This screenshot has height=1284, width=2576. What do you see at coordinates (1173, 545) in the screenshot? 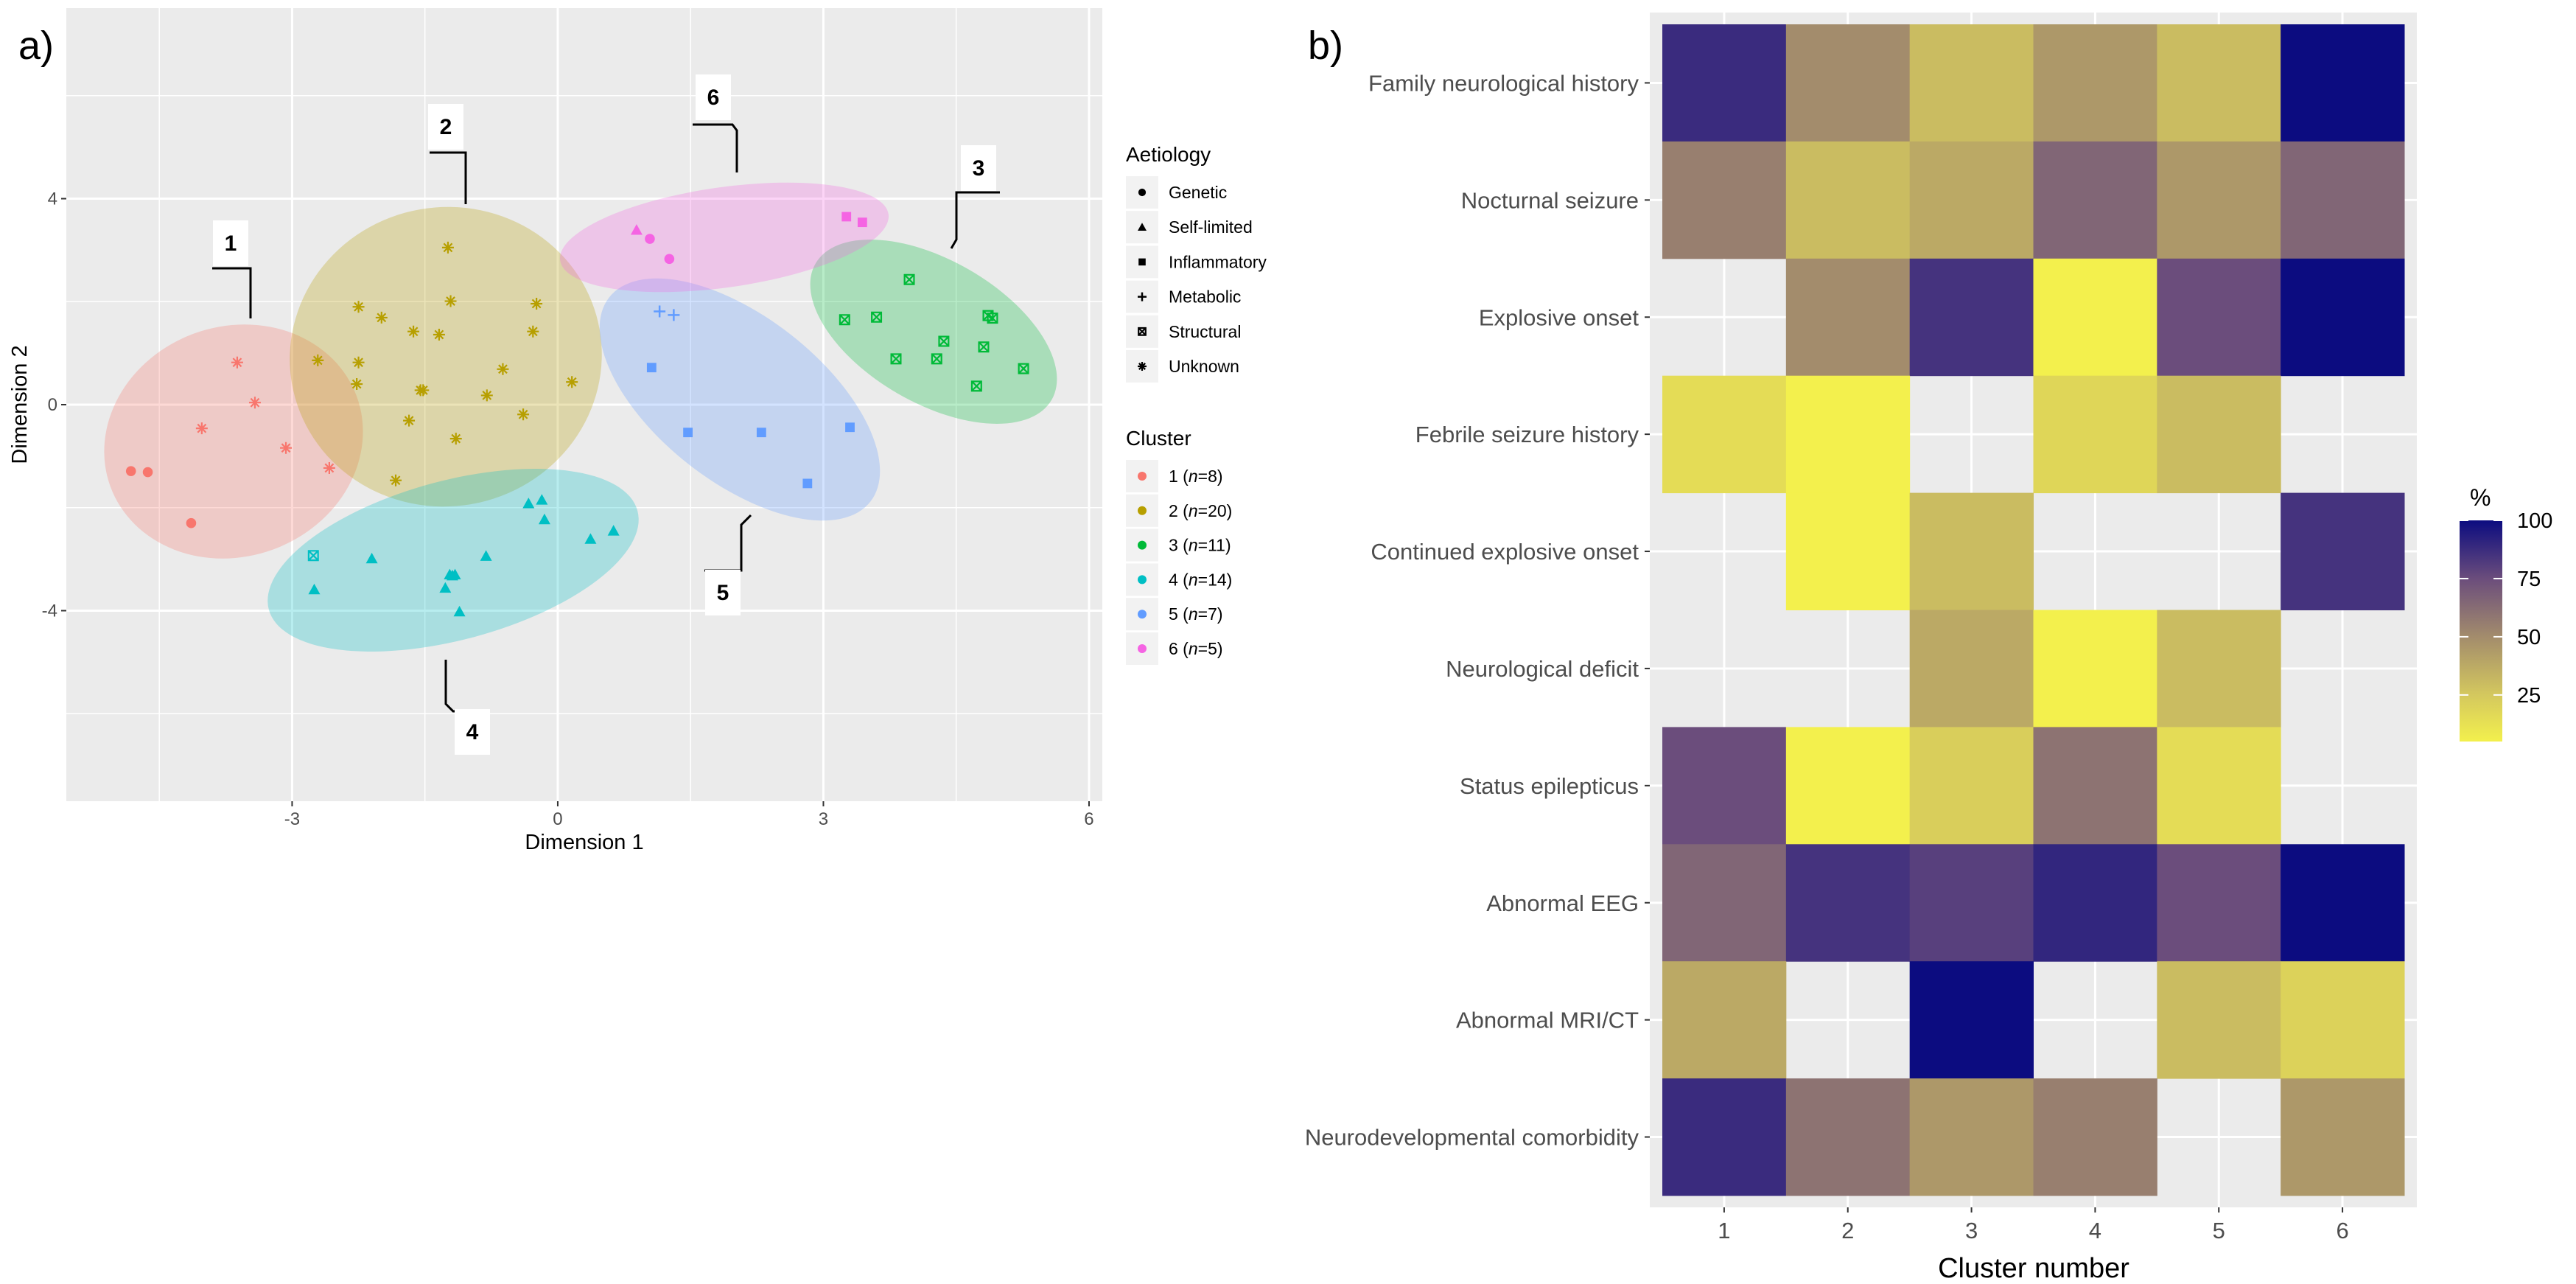
I see `cluster-id: 3` at bounding box center [1173, 545].